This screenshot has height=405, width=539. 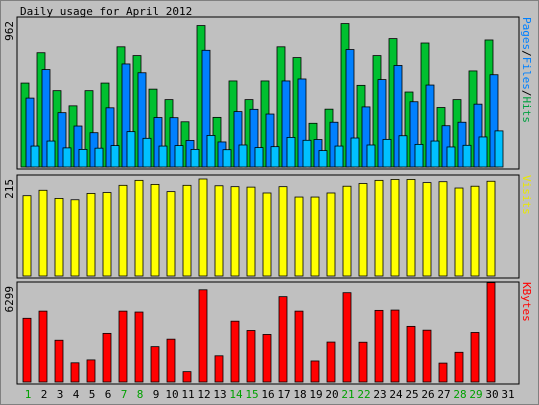 I want to click on day-label: 2, so click(x=44, y=394).